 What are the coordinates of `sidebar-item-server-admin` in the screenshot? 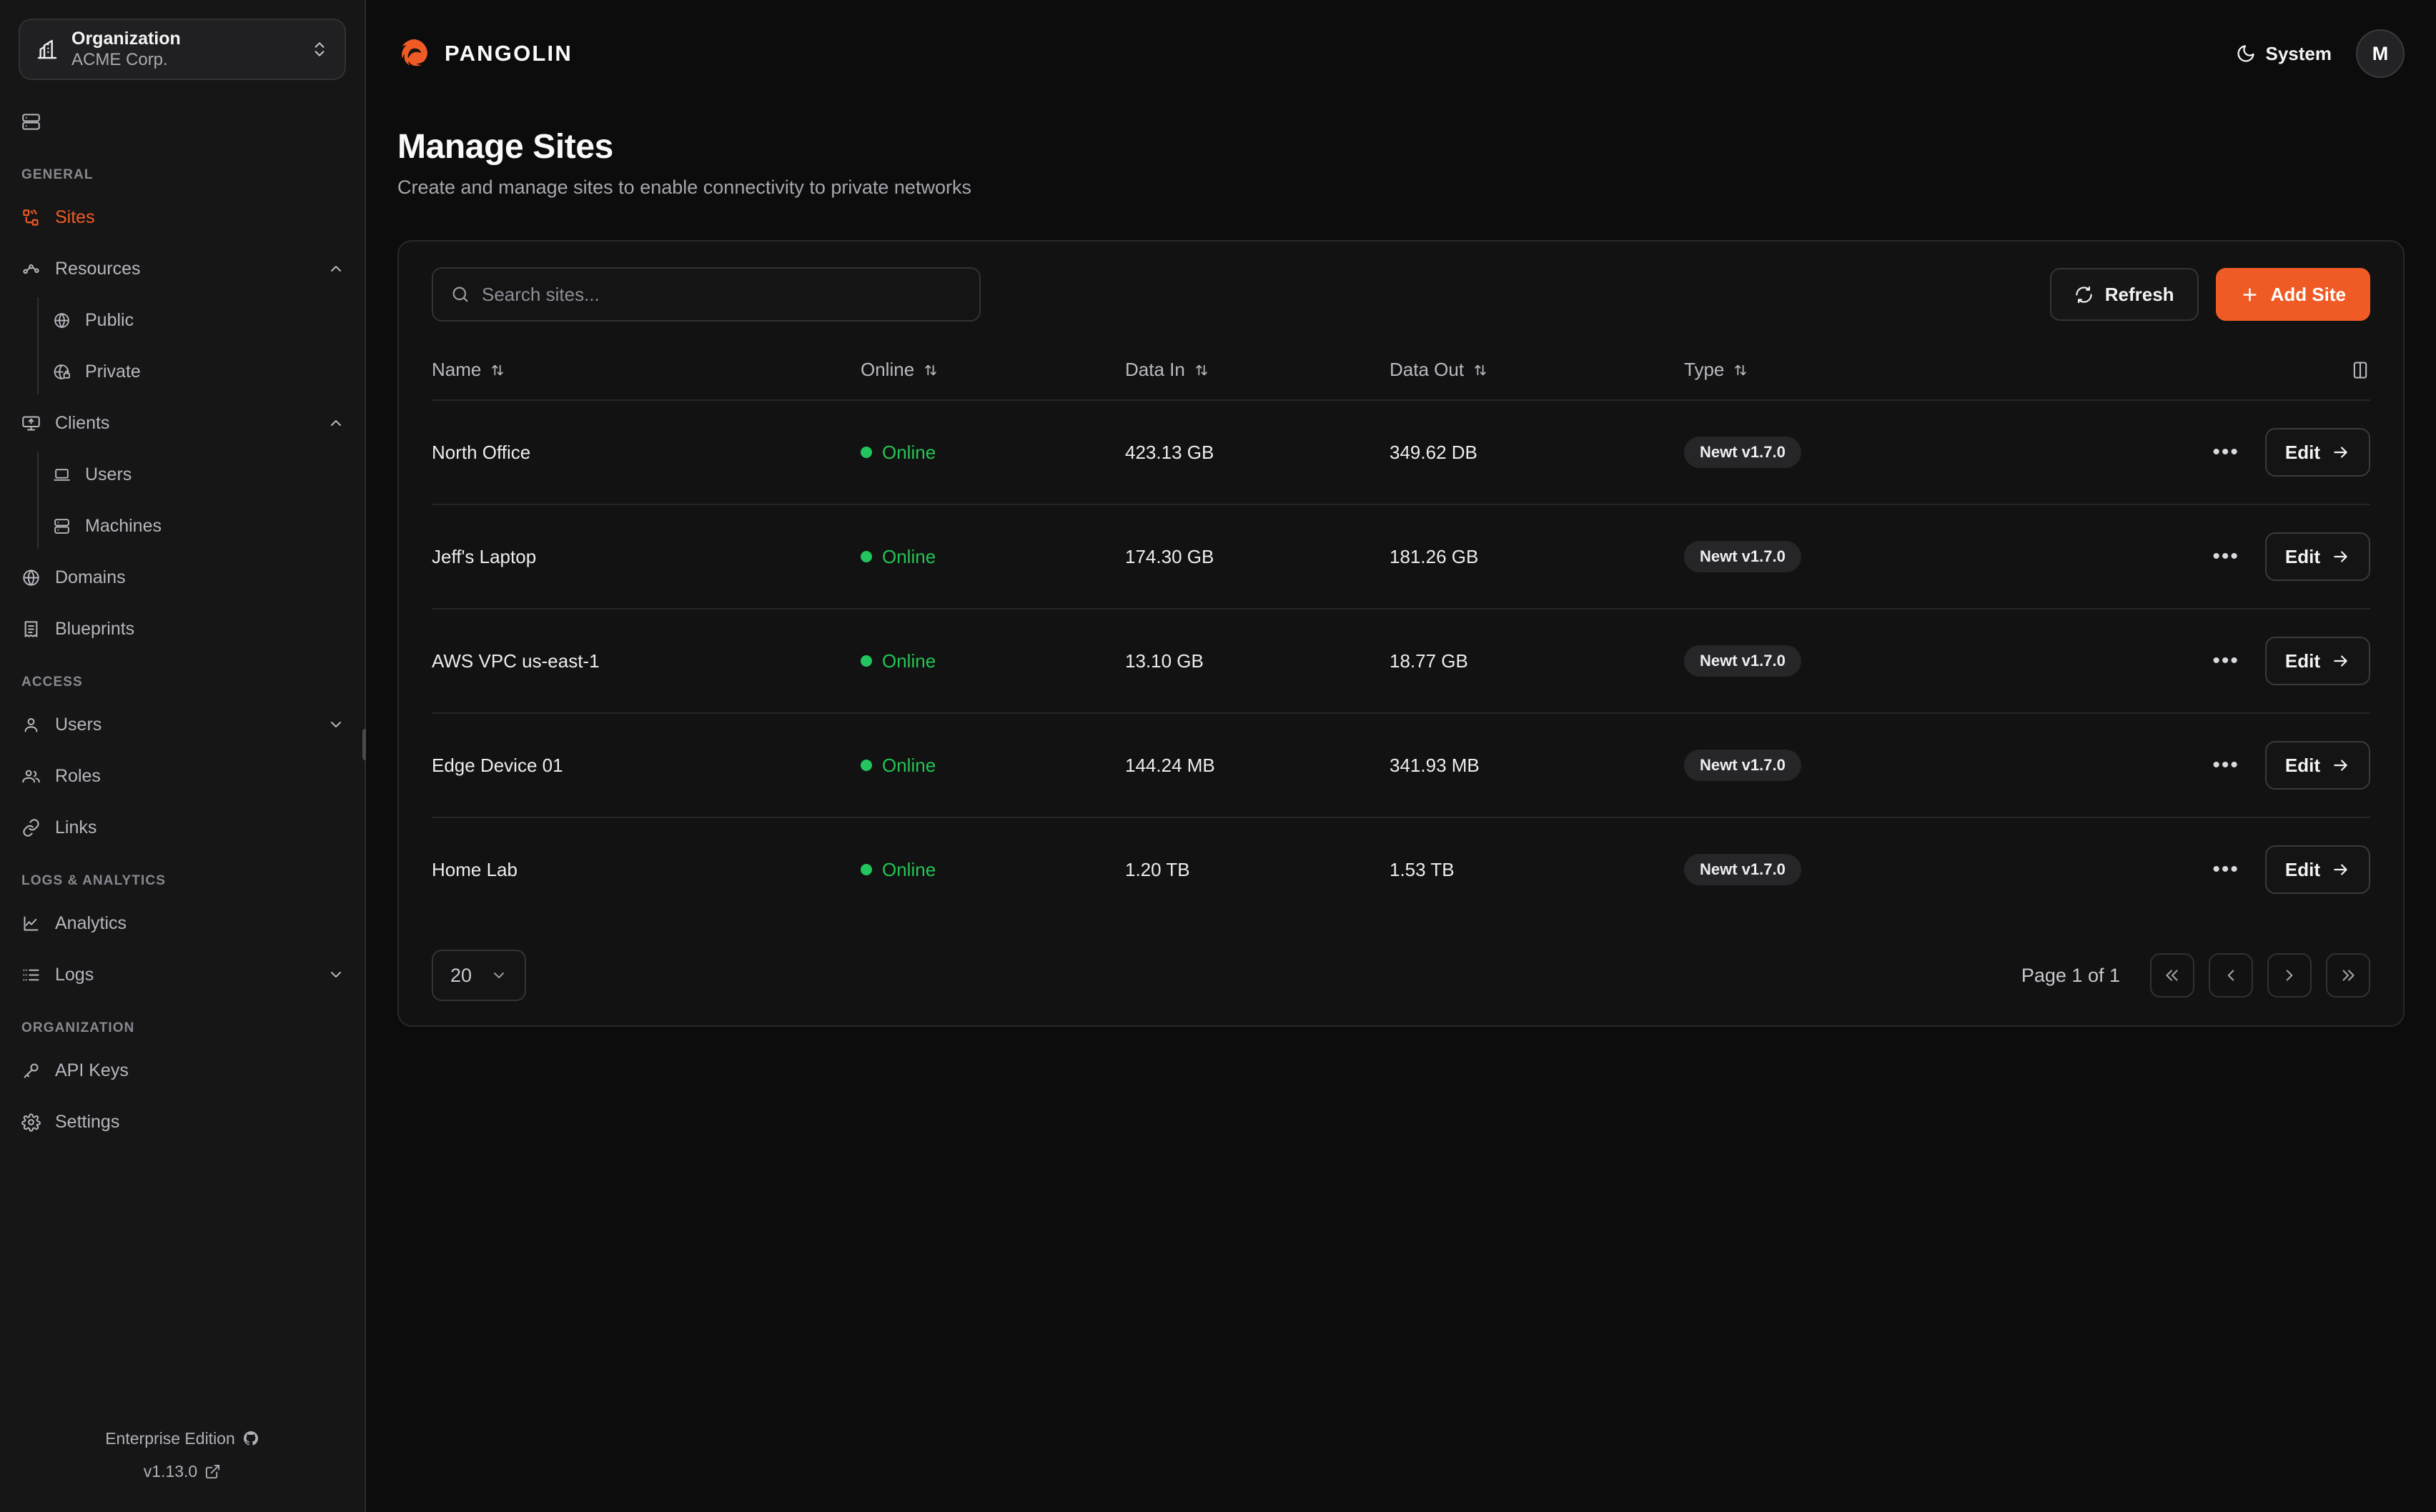 It's located at (182, 122).